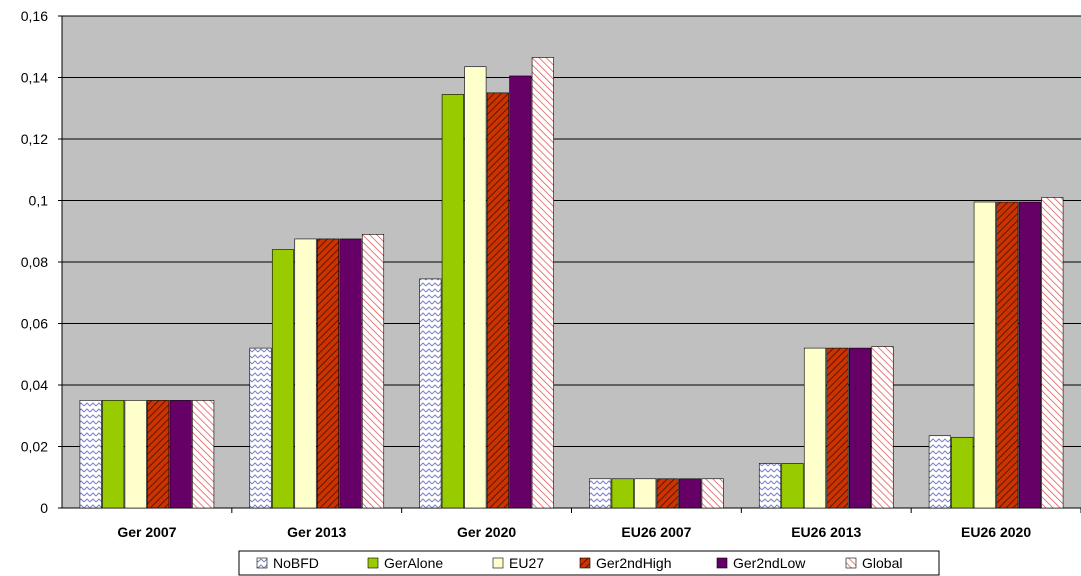 This screenshot has height=576, width=1081. I want to click on legend-swatch-eu27, so click(498, 563).